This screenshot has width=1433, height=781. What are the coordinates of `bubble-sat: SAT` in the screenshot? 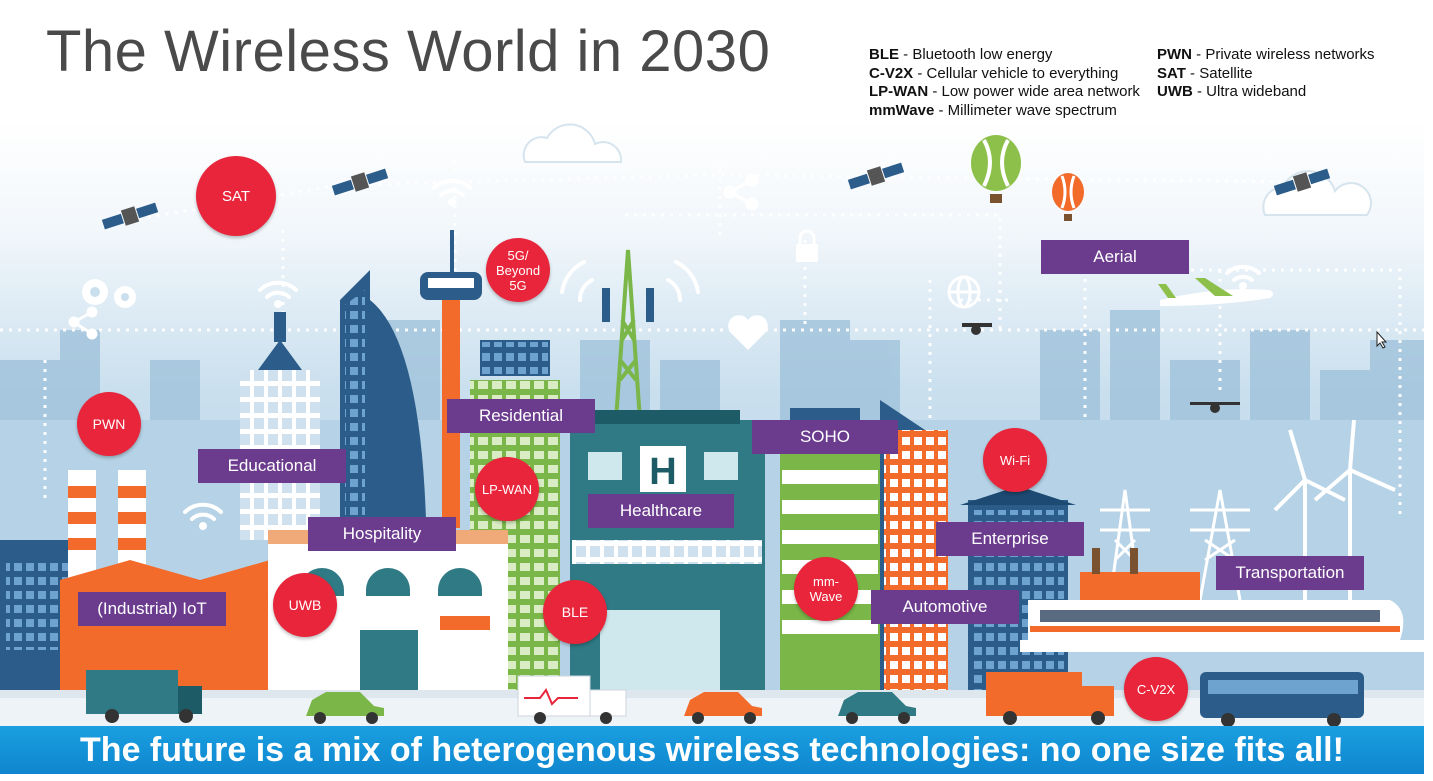 It's located at (236, 196).